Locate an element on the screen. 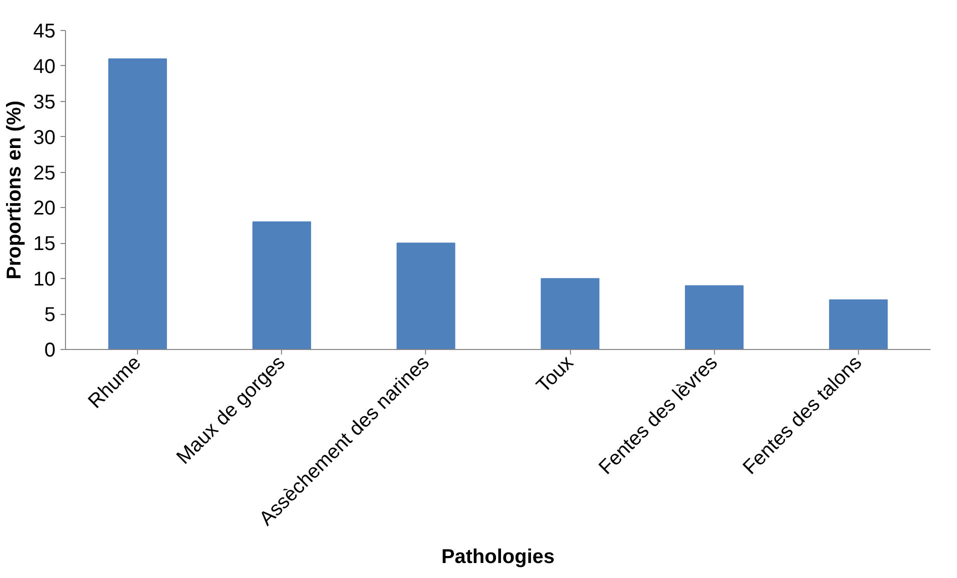  y-tick-label: 15 is located at coordinates (44, 244).